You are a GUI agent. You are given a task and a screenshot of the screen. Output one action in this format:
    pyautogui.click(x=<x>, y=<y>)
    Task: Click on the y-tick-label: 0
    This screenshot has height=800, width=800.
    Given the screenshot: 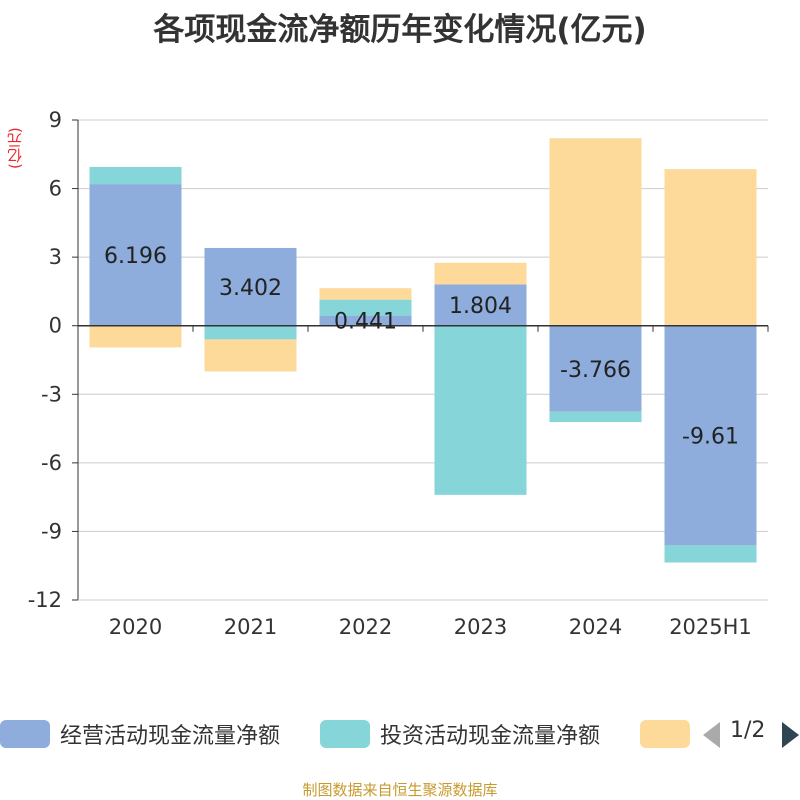 What is the action you would take?
    pyautogui.click(x=55, y=326)
    